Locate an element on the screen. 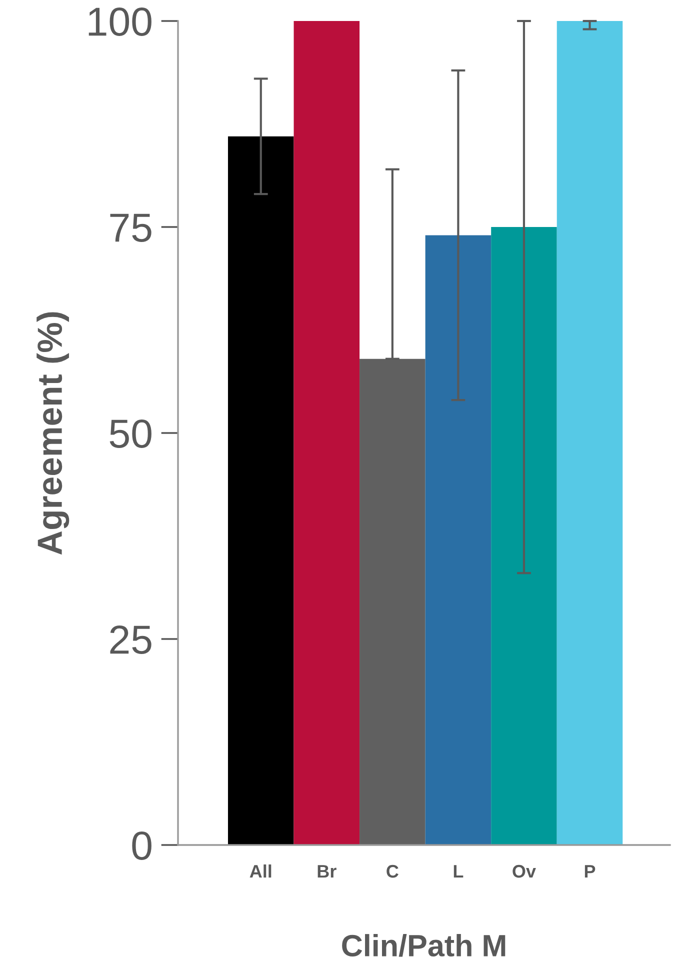 The width and height of the screenshot is (673, 974). x-tick-label: C is located at coordinates (392, 871).